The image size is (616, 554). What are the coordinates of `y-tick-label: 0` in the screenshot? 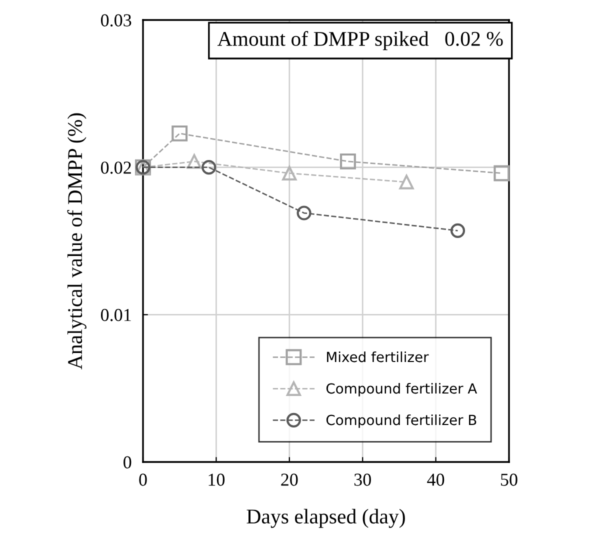 It's located at (128, 462).